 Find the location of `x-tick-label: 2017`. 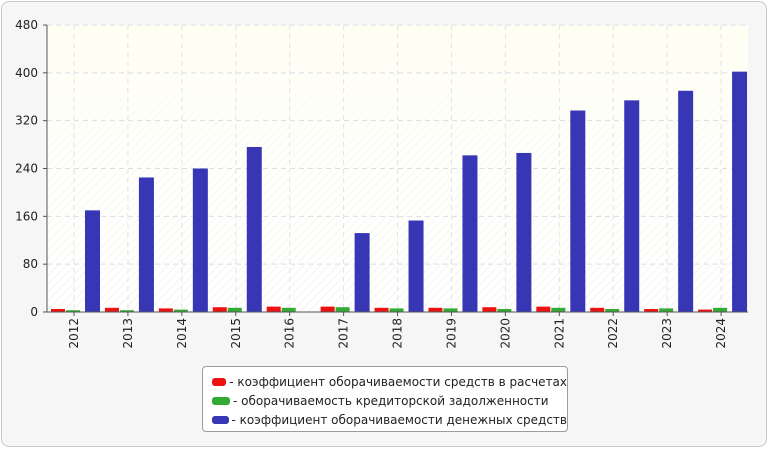

x-tick-label: 2017 is located at coordinates (344, 333).